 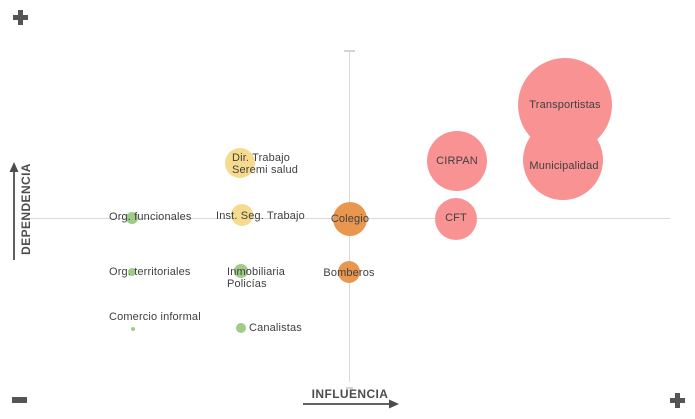 What do you see at coordinates (349, 51) in the screenshot?
I see `y-axis-top-tick` at bounding box center [349, 51].